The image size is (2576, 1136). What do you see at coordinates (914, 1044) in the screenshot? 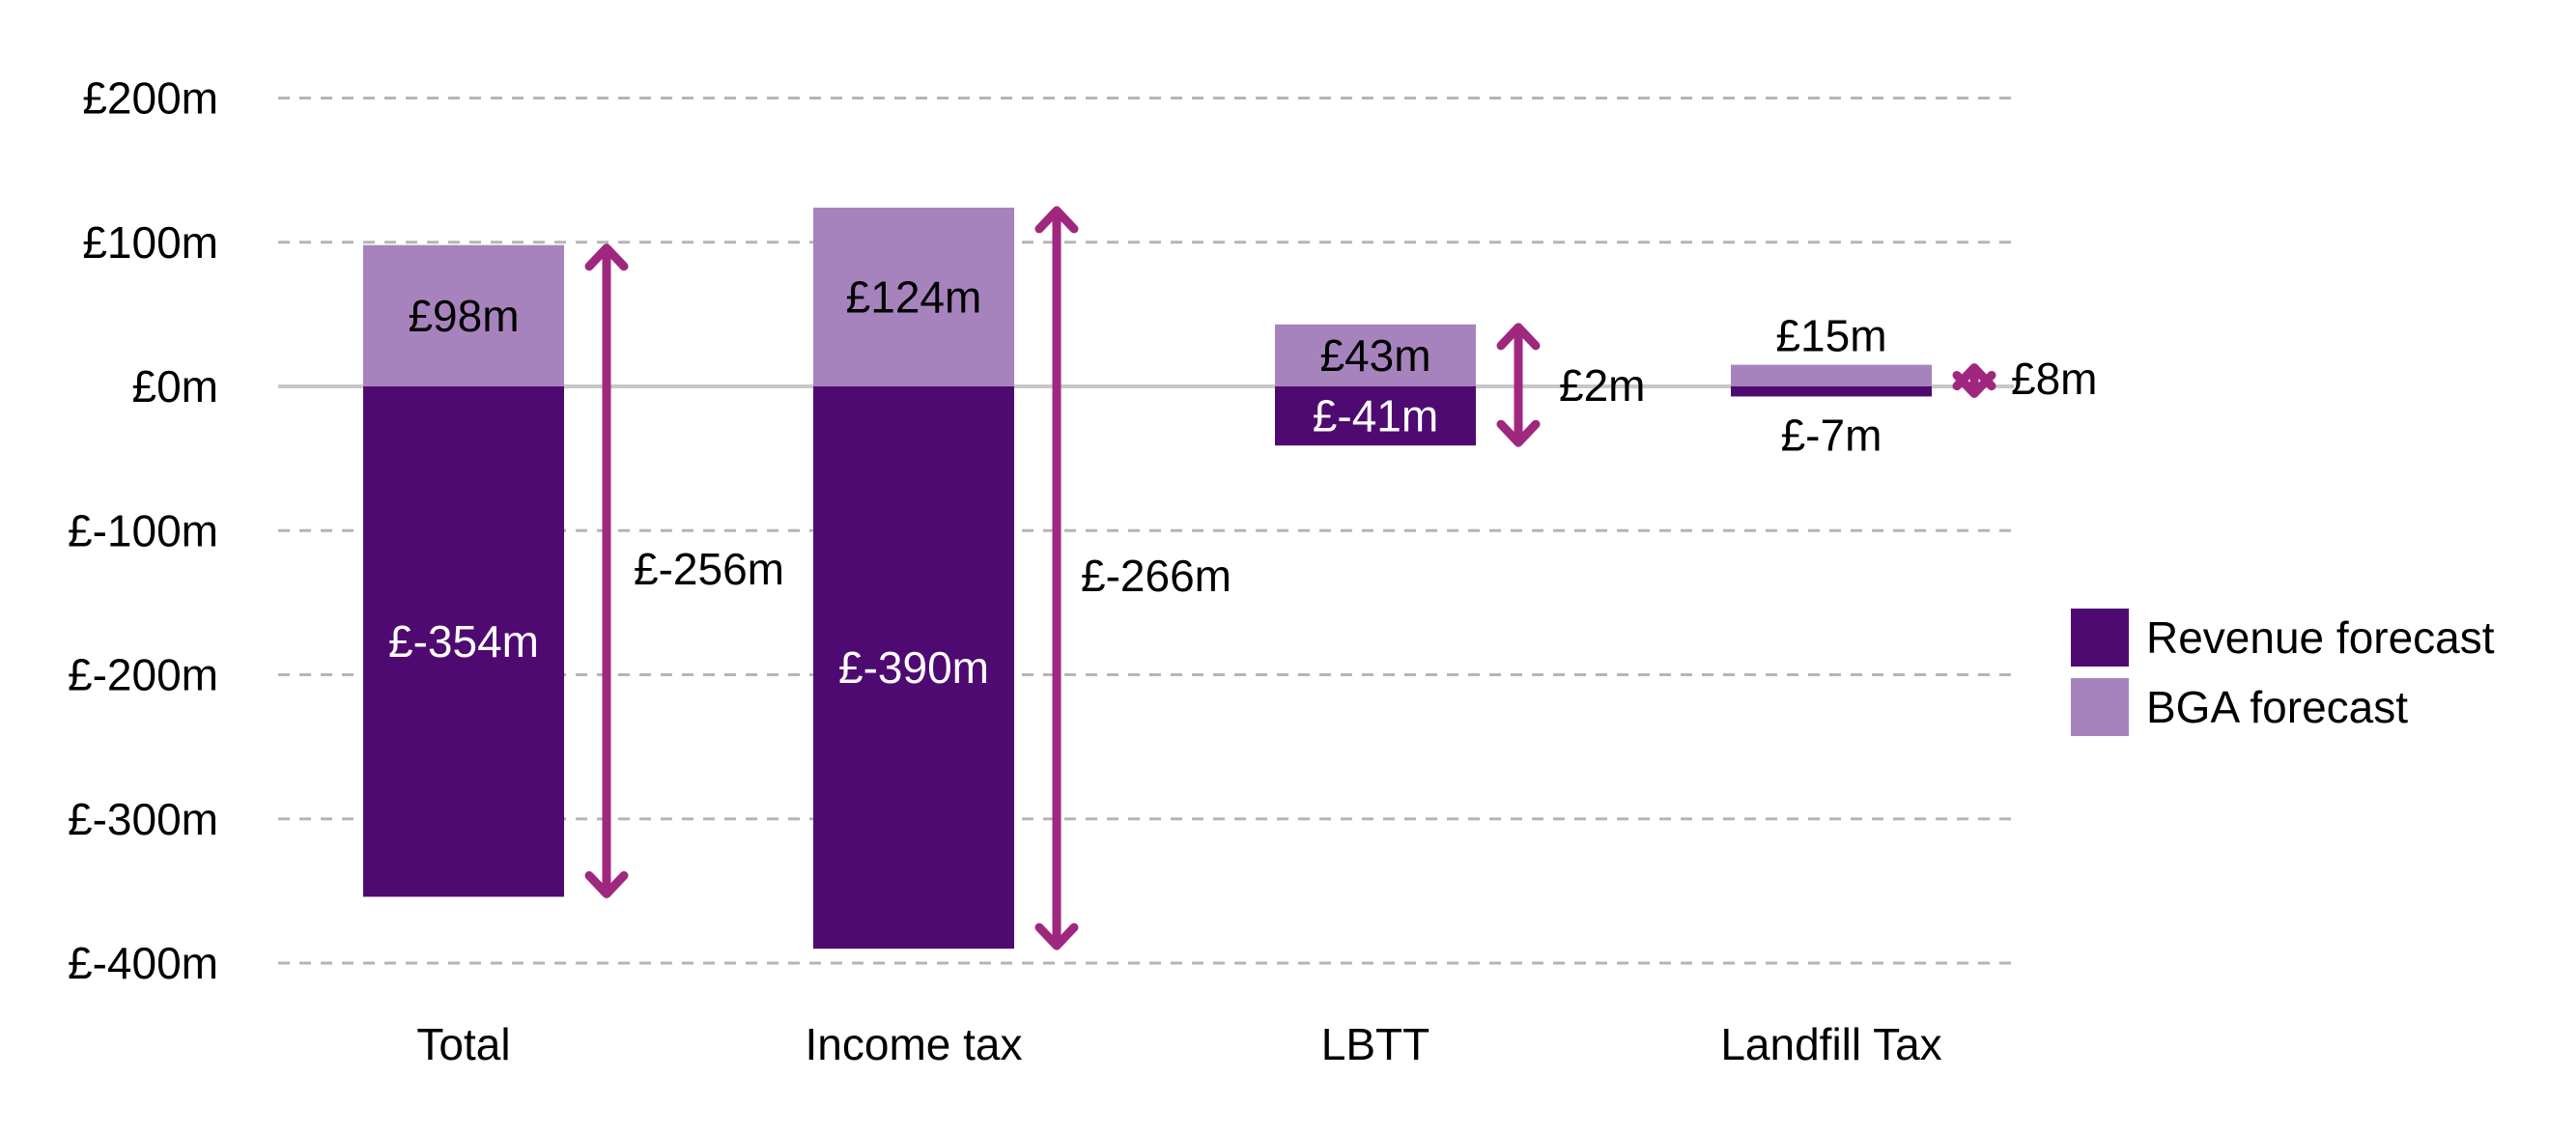
I see `category-label: Income tax` at bounding box center [914, 1044].